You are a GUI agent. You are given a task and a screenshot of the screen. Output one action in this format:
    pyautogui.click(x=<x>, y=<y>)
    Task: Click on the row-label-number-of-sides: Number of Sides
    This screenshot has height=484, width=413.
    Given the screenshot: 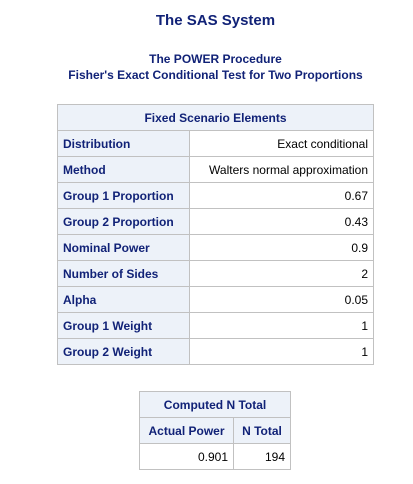 What is the action you would take?
    pyautogui.click(x=123, y=273)
    